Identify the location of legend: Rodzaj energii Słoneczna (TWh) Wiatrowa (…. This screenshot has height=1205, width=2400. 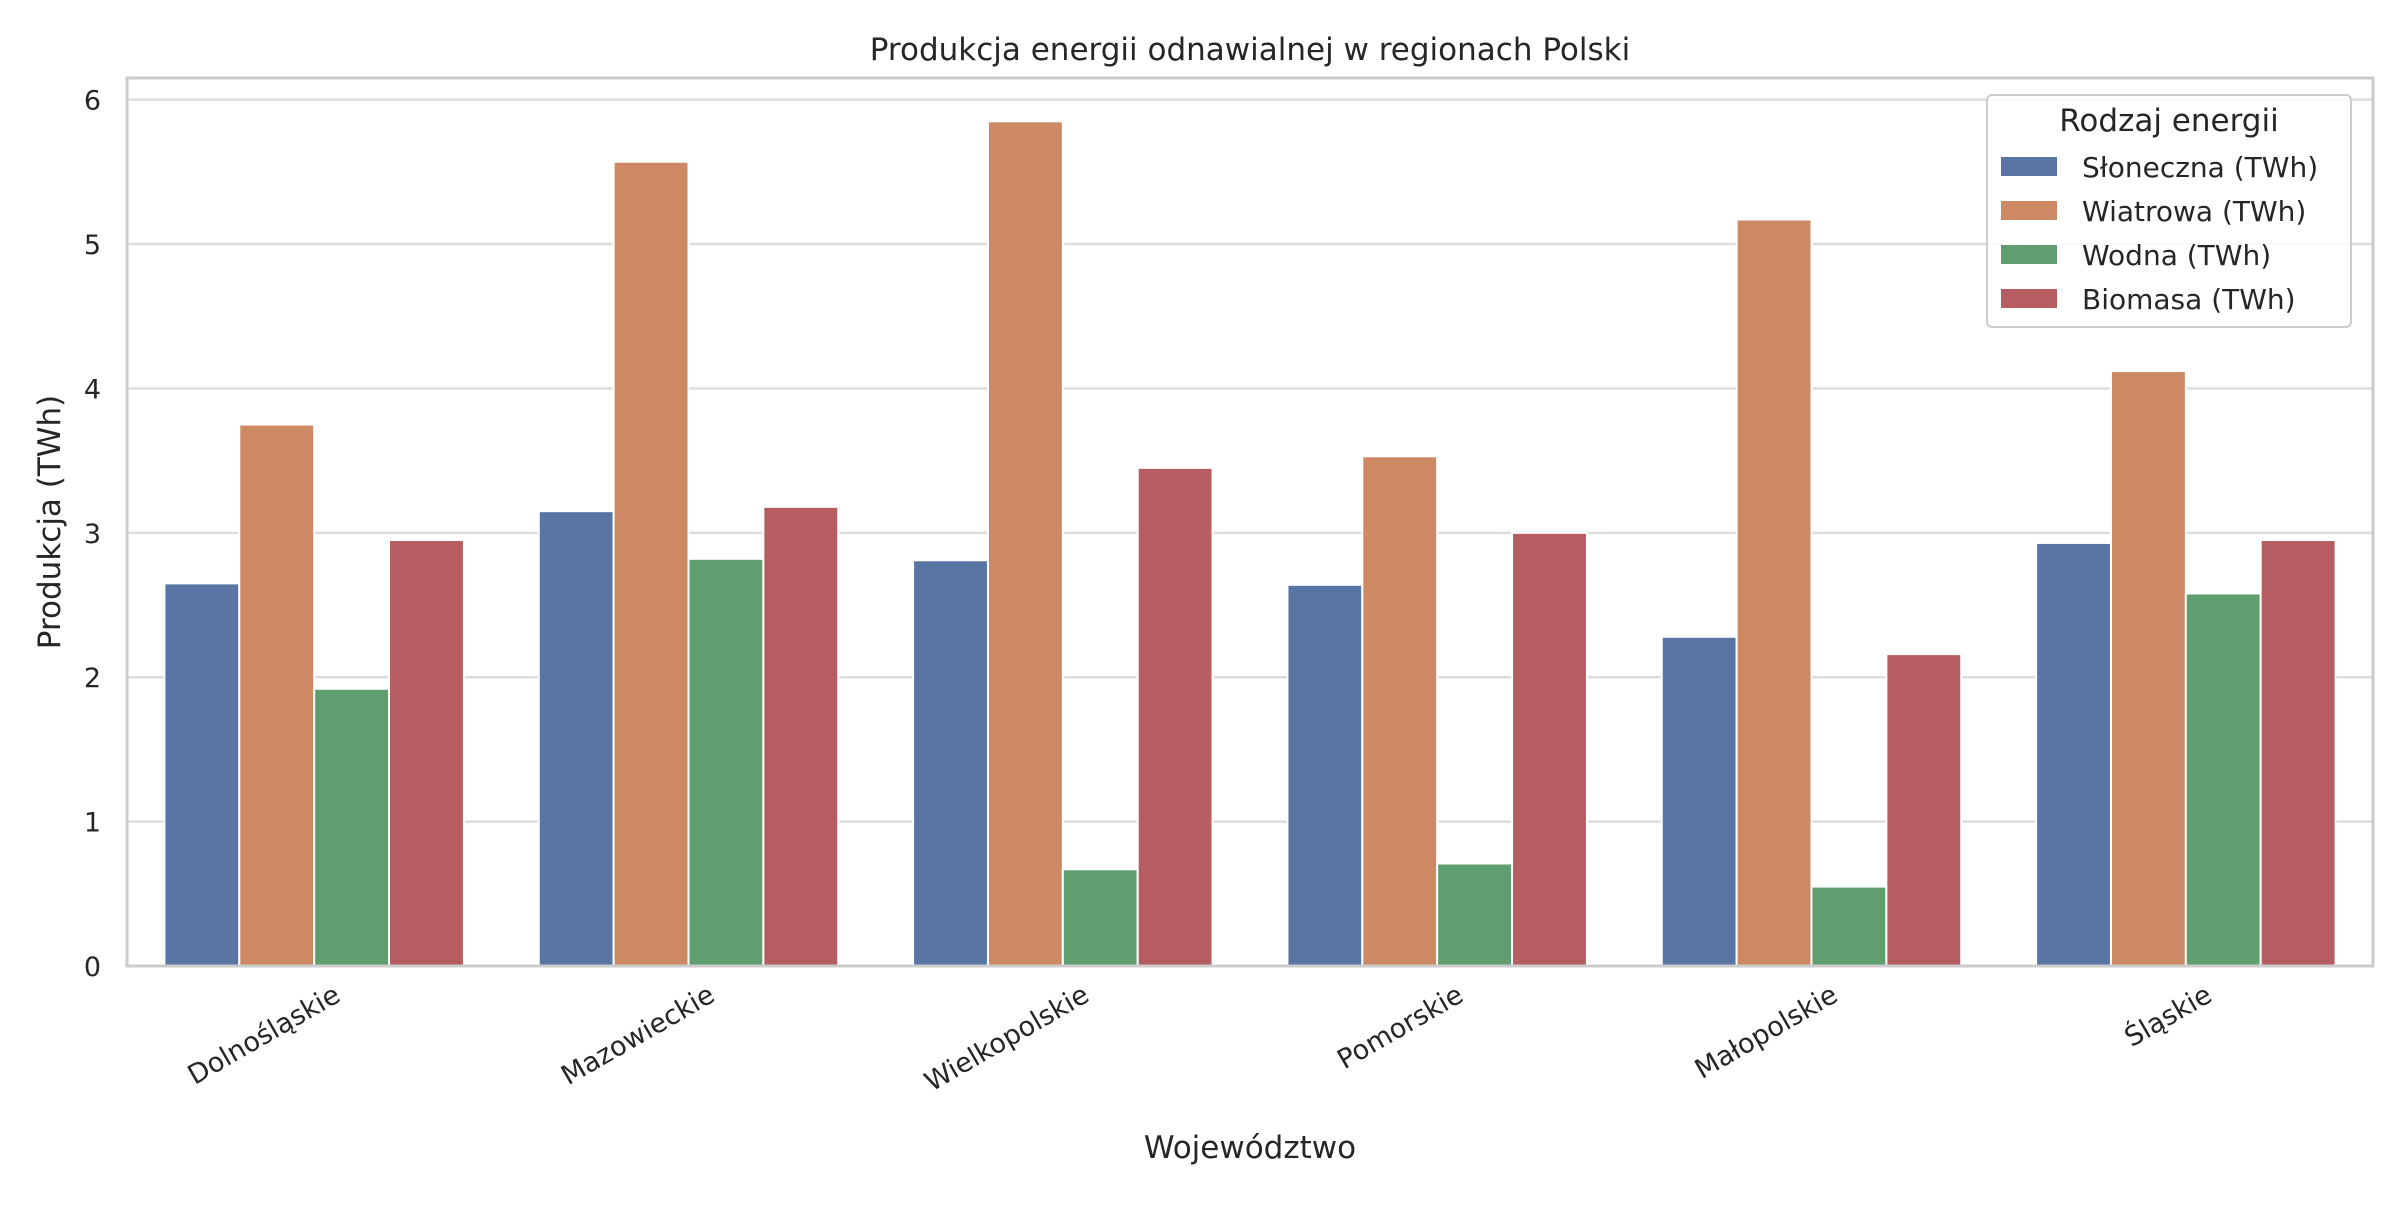
(2169, 211).